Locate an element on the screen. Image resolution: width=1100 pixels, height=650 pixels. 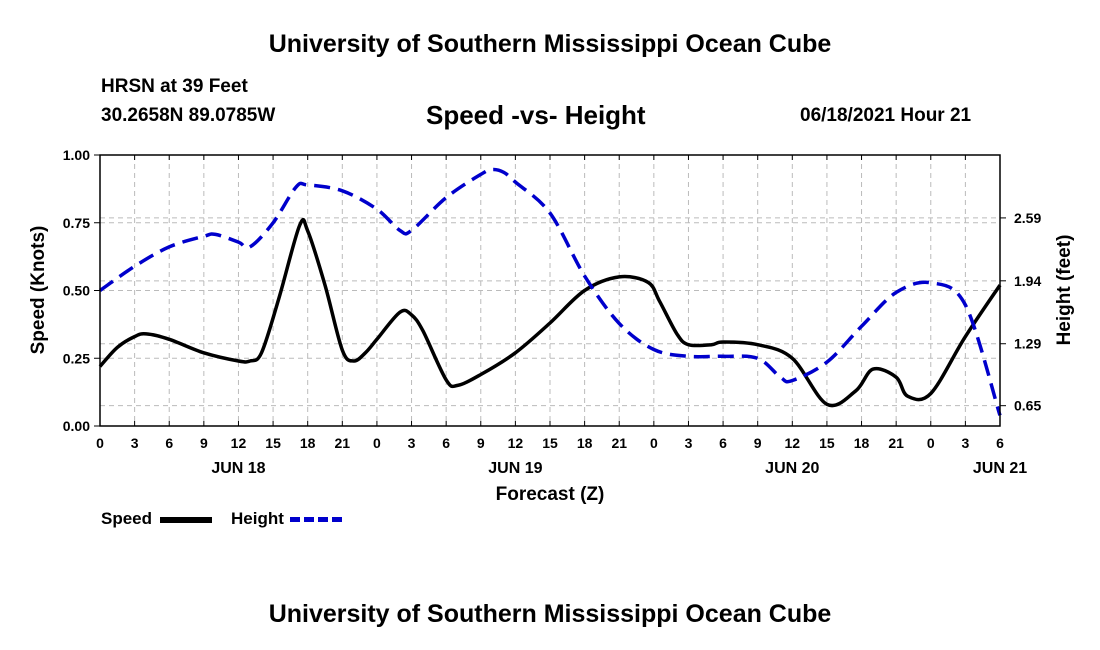
x-axis-label: Forecast (Z) is located at coordinates (550, 494).